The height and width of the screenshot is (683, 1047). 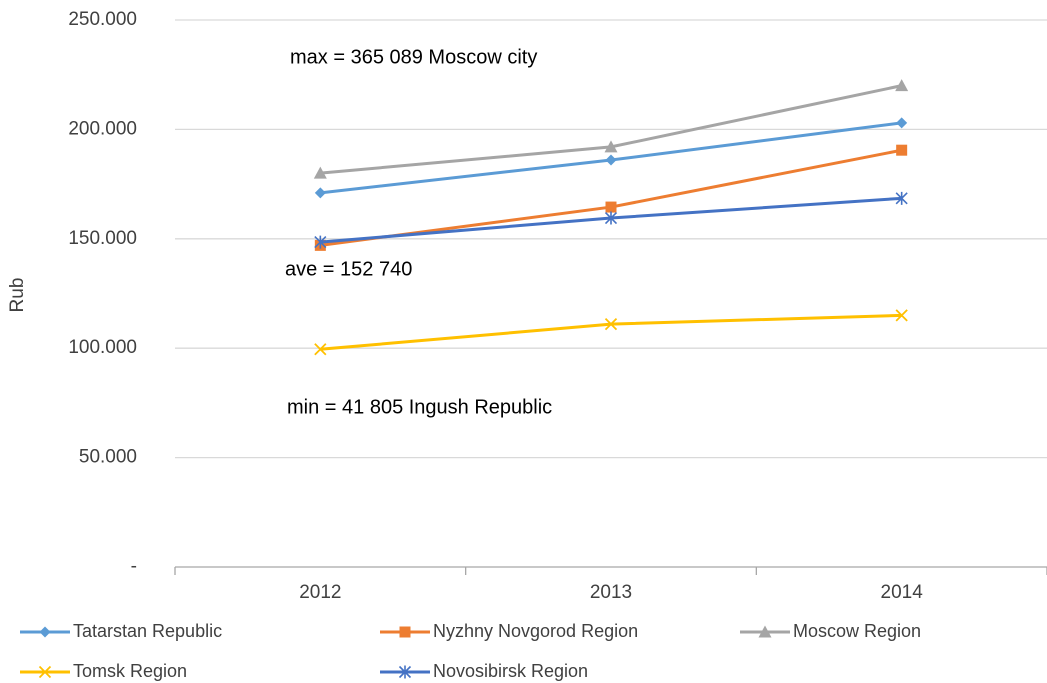 I want to click on y-tick-label: 150.000, so click(x=102, y=238).